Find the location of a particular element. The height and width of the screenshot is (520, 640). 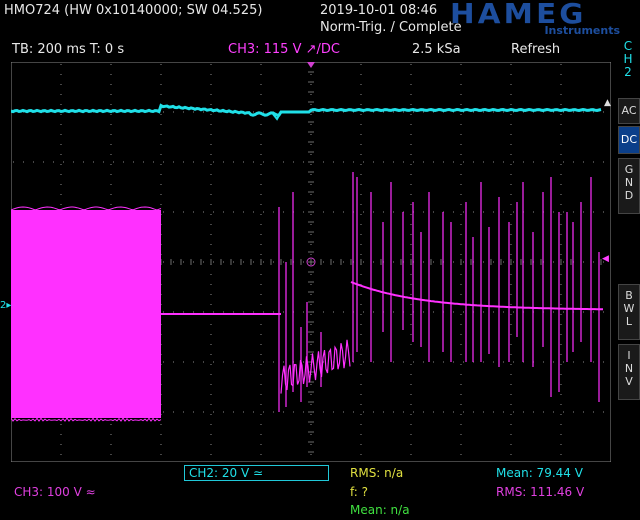

bwl-button: B W L is located at coordinates (629, 312).